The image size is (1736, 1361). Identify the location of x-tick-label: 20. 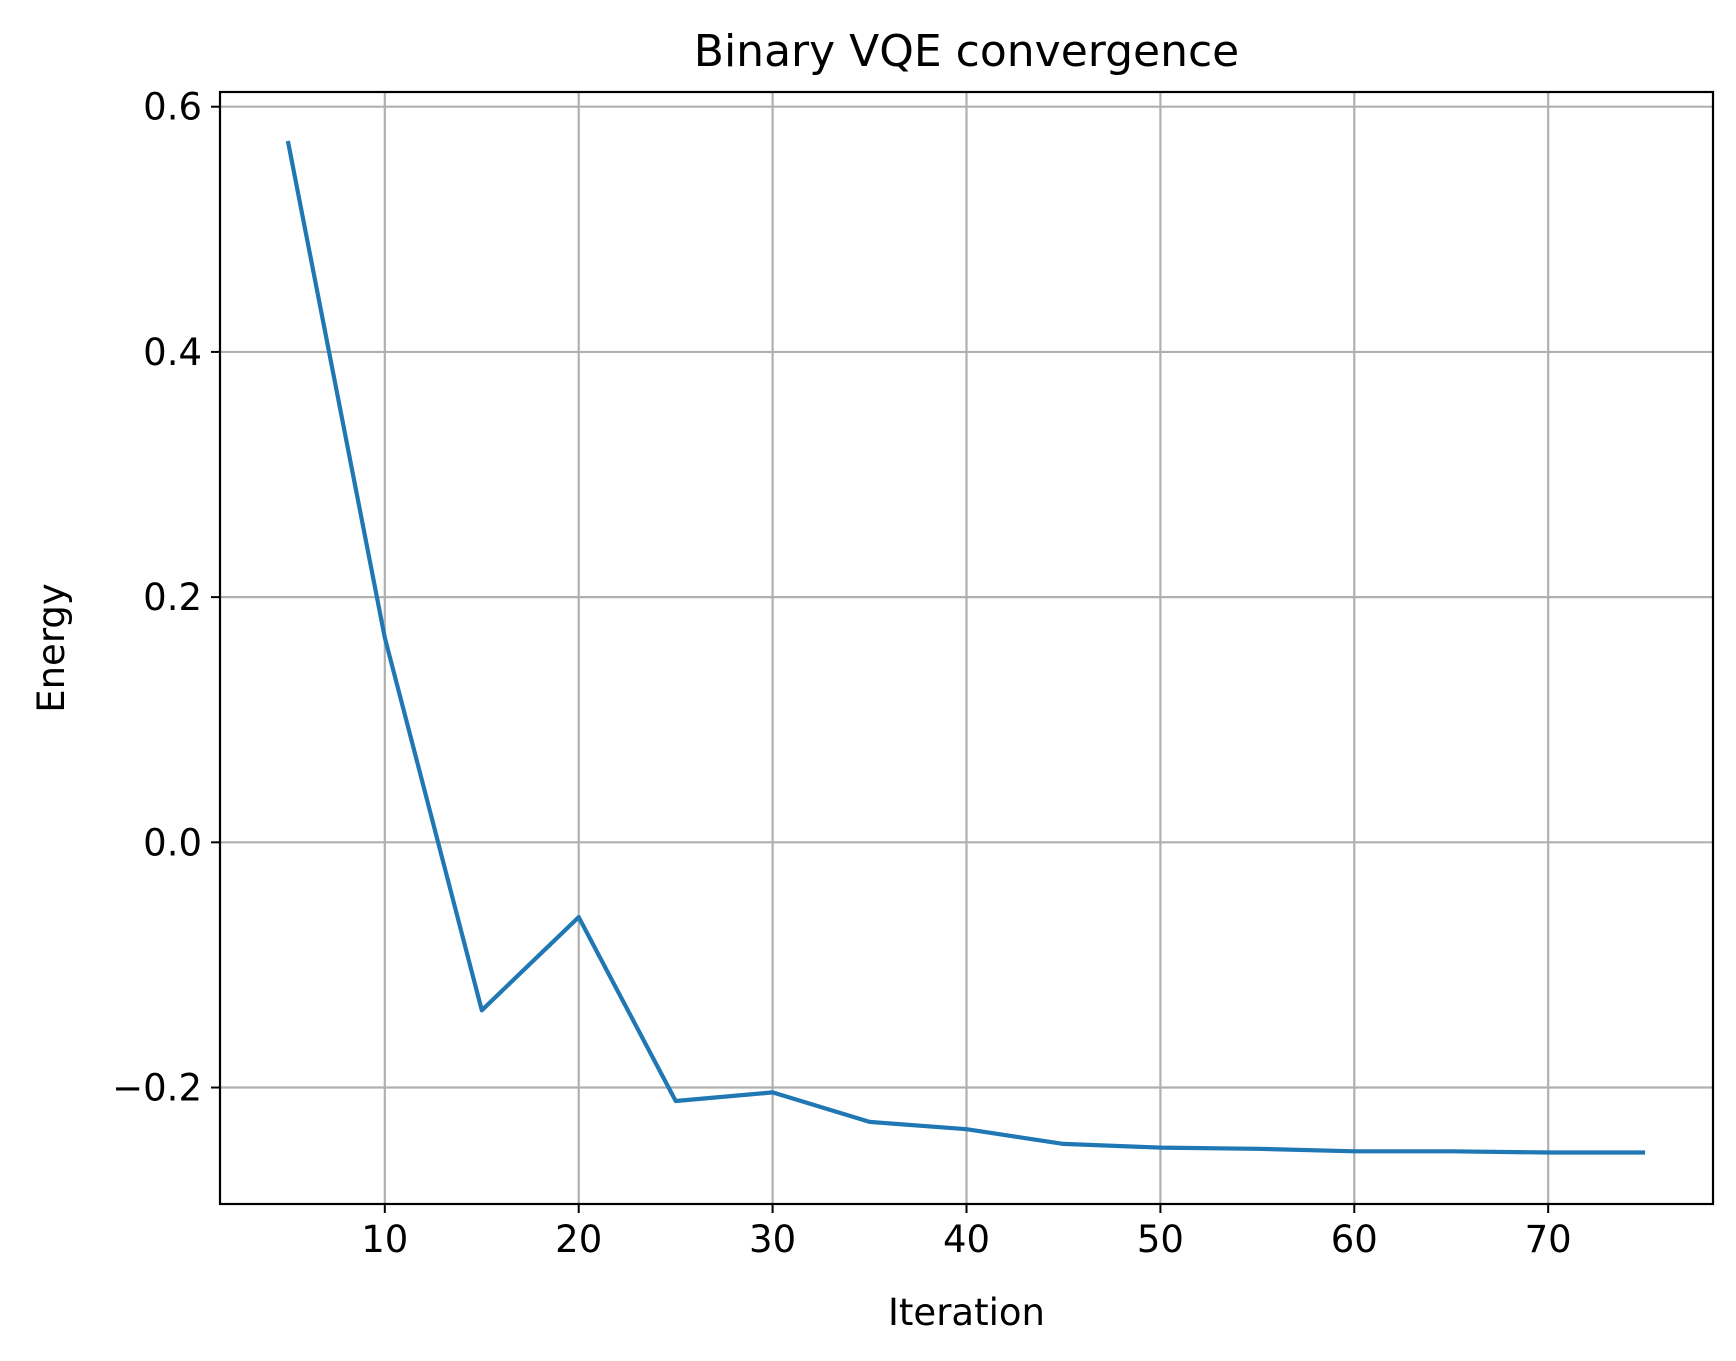
(578, 1239).